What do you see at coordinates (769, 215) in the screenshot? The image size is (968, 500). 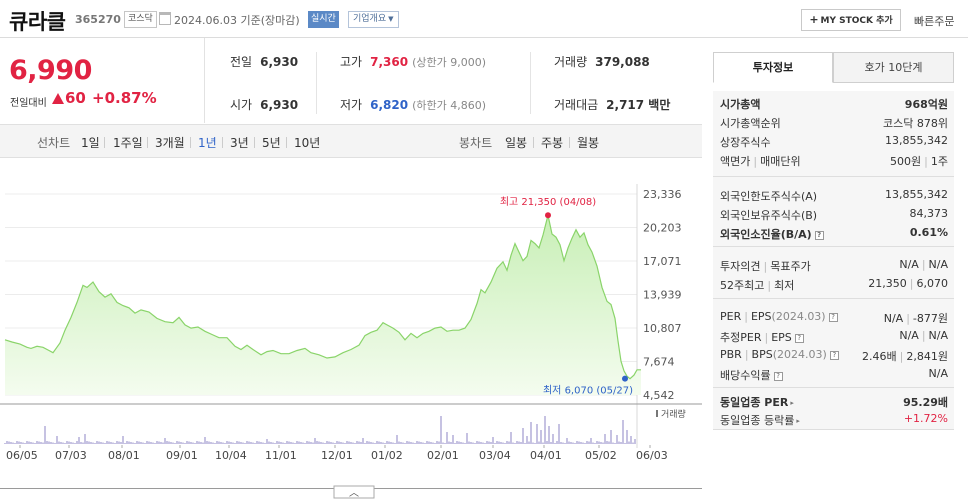 I see `foreign-holding-label: 외국인보유주식수(B)` at bounding box center [769, 215].